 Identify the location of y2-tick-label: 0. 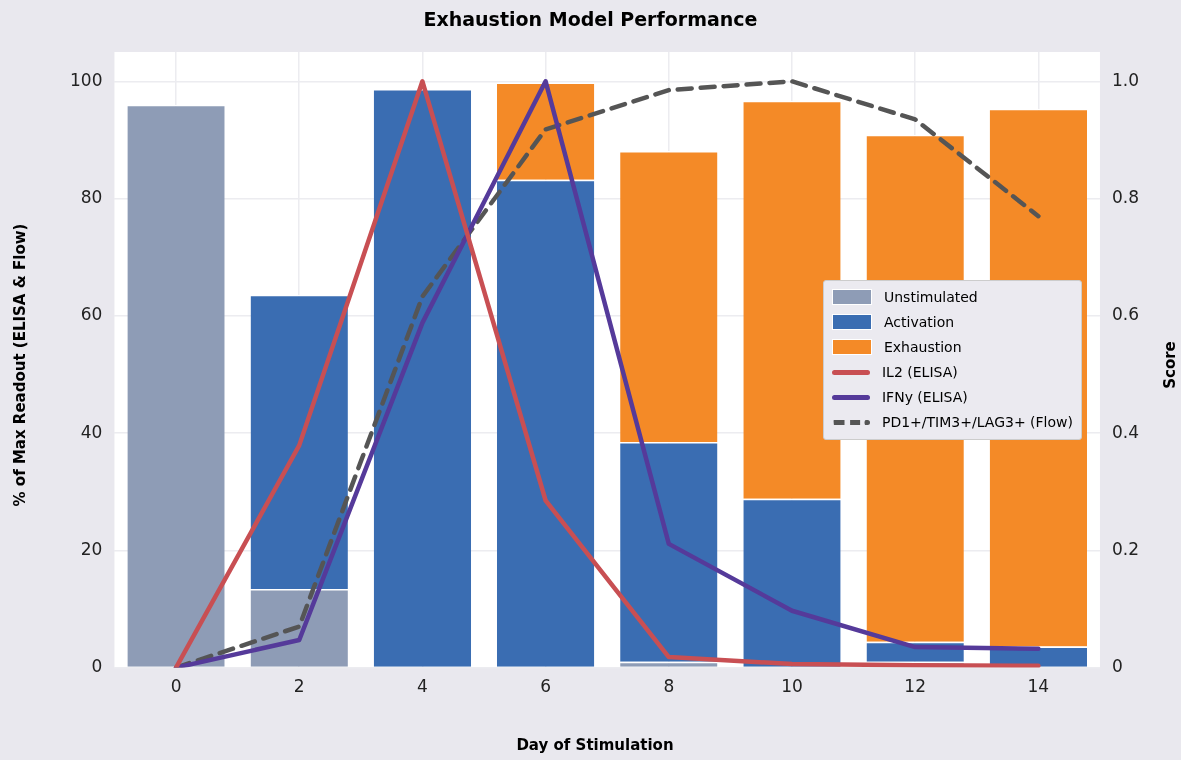
(1117, 666).